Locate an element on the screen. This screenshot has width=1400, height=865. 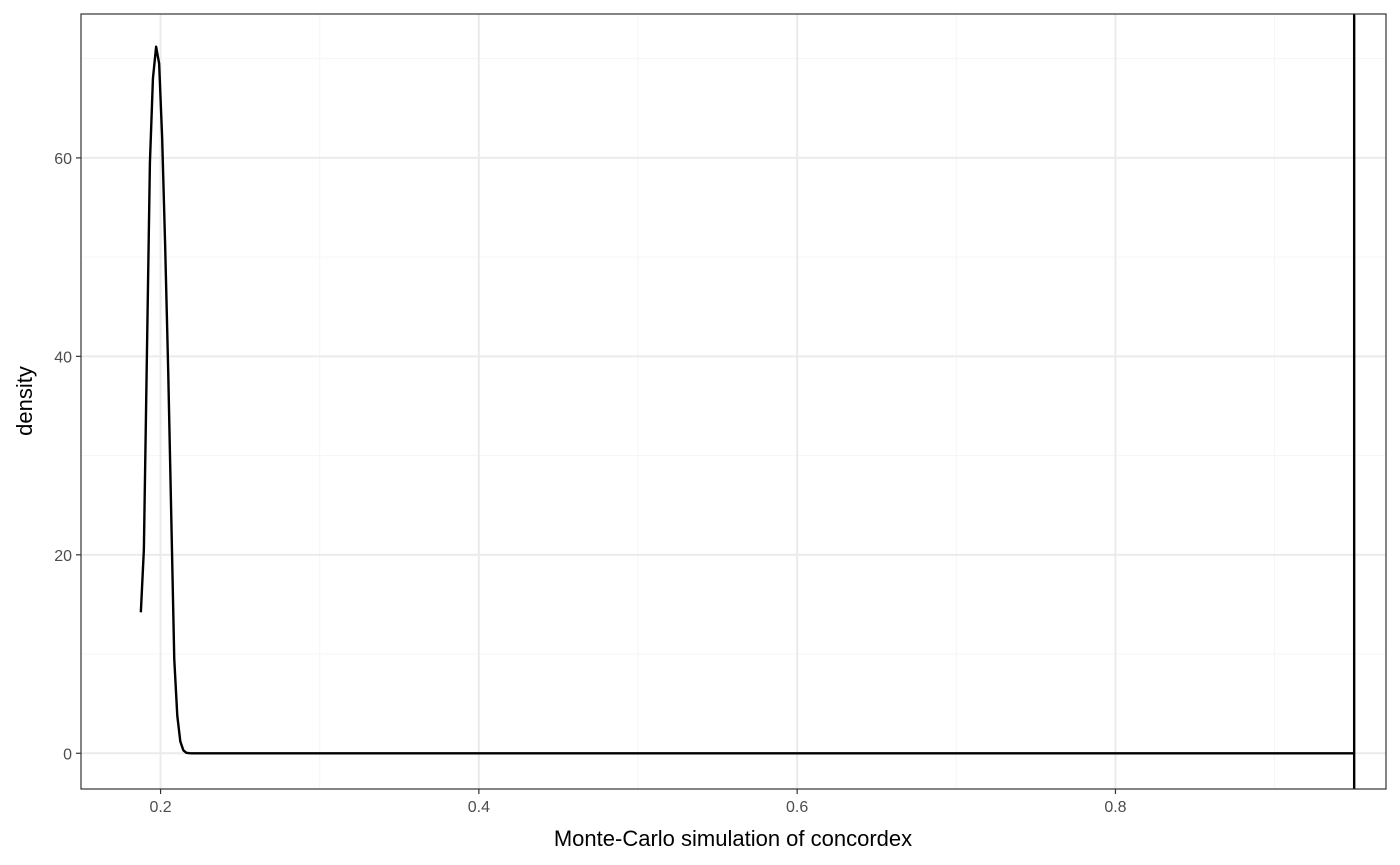
y-tick-label: 60 is located at coordinates (63, 159).